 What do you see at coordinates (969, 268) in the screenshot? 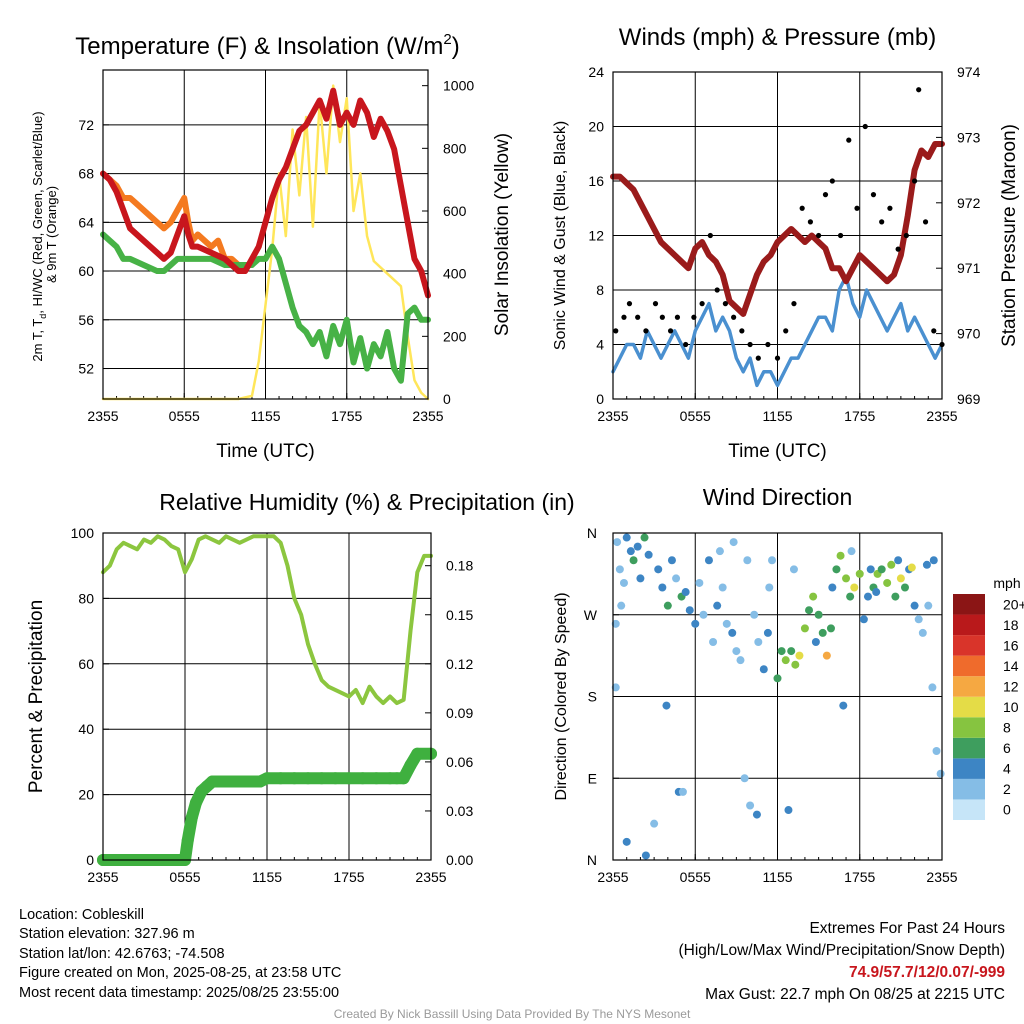
I see `wind-y2tick-label: 971` at bounding box center [969, 268].